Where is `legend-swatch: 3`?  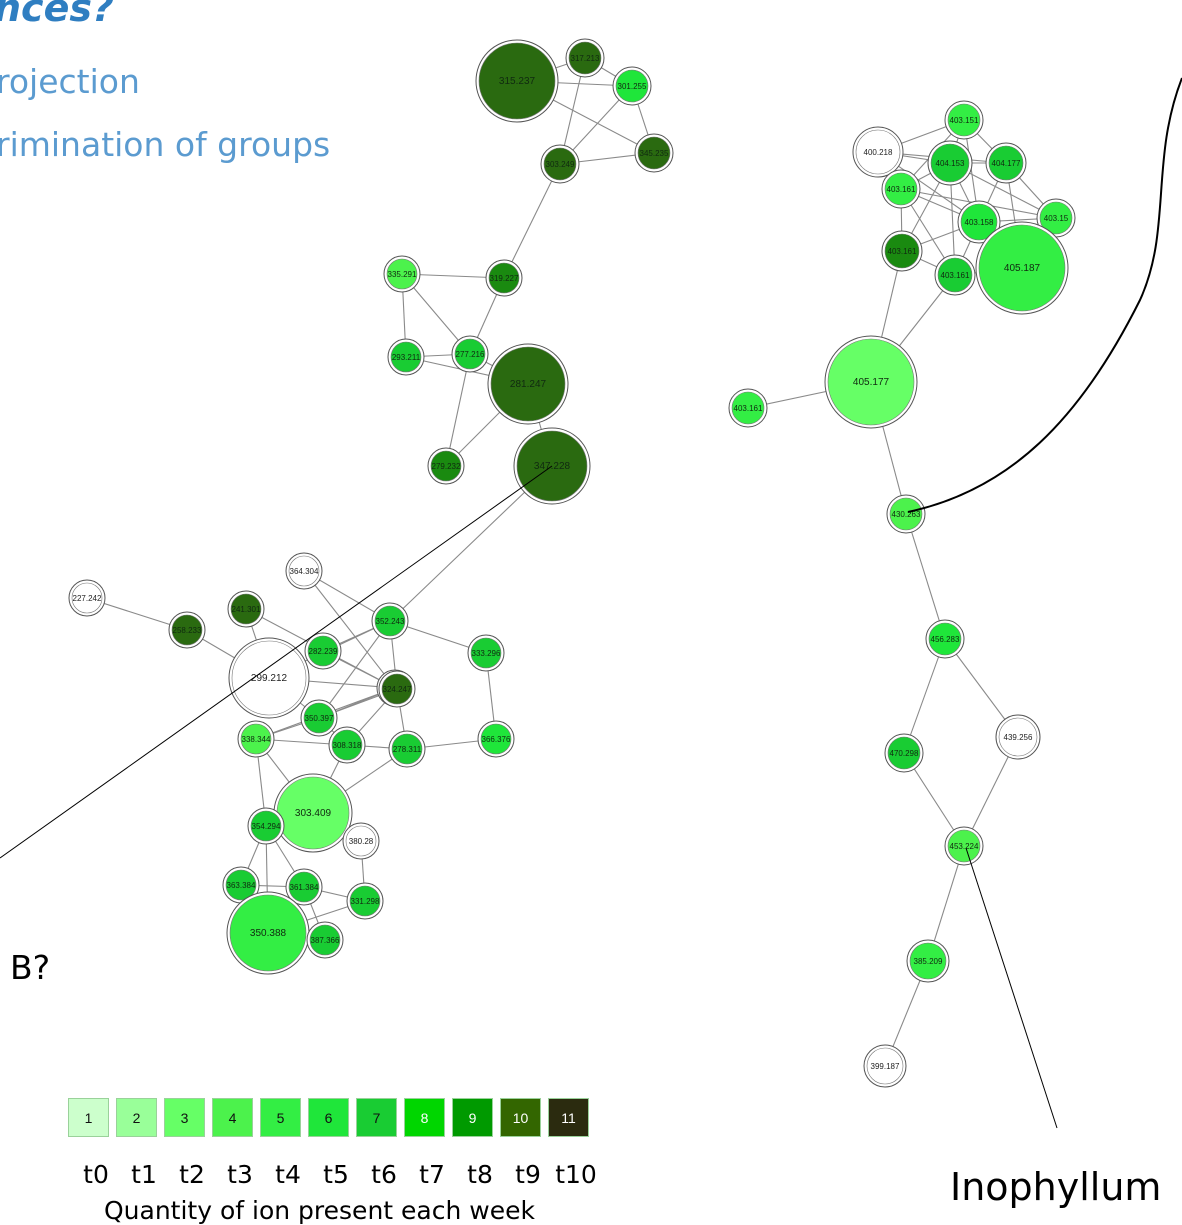 legend-swatch: 3 is located at coordinates (184, 1117).